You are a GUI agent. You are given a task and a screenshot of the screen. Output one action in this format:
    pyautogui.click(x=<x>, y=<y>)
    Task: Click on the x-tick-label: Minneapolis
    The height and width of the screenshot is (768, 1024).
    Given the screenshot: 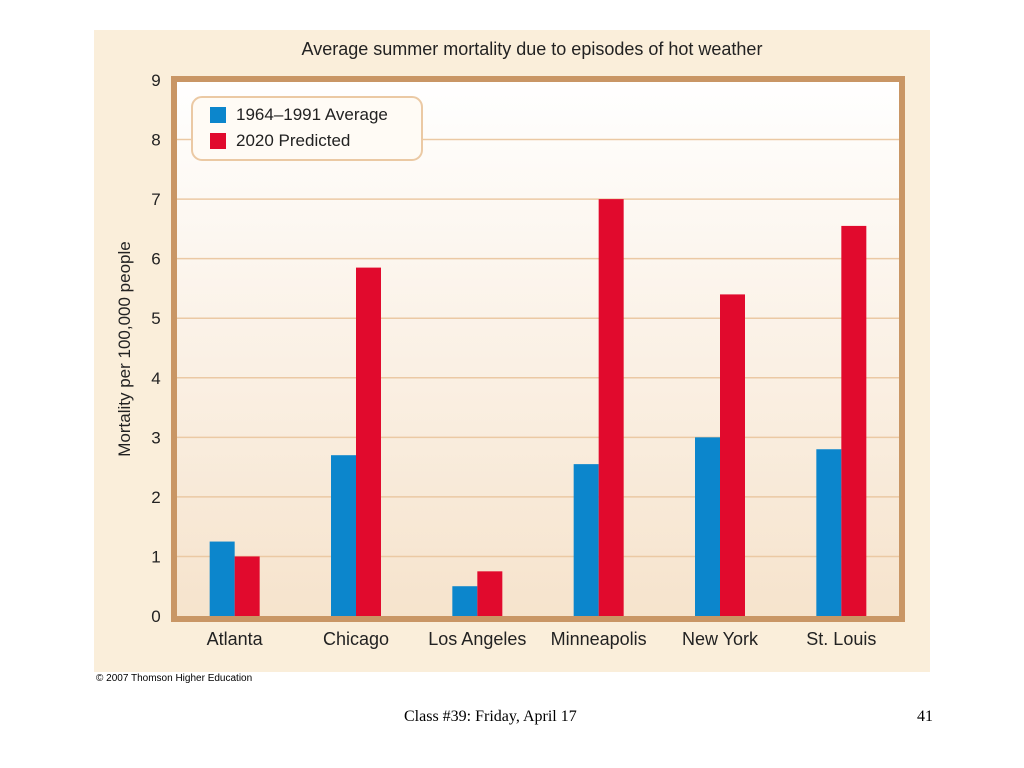 What is the action you would take?
    pyautogui.click(x=599, y=639)
    